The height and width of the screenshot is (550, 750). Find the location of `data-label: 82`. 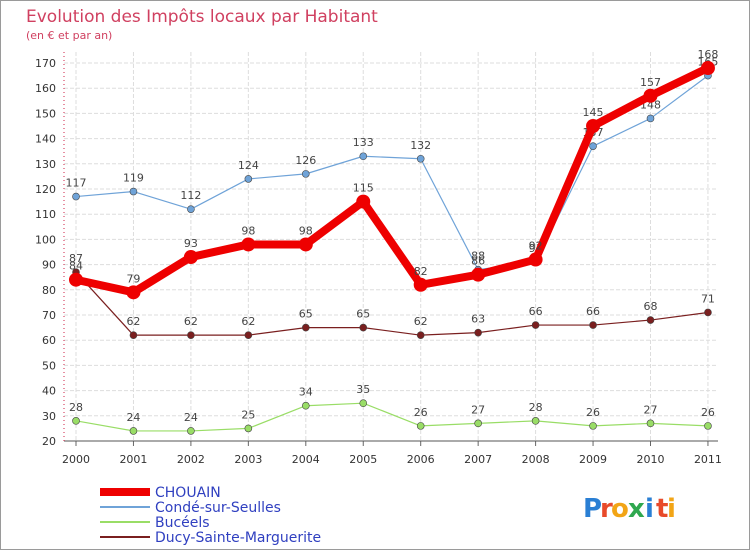

data-label: 82 is located at coordinates (421, 271).